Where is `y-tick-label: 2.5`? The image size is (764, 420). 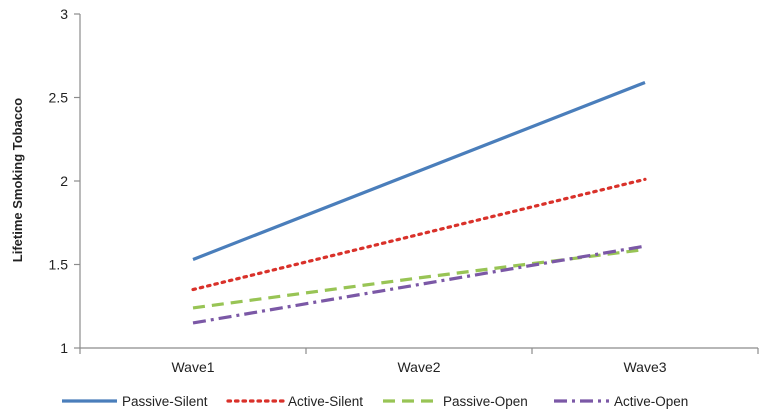
y-tick-label: 2.5 is located at coordinates (59, 98).